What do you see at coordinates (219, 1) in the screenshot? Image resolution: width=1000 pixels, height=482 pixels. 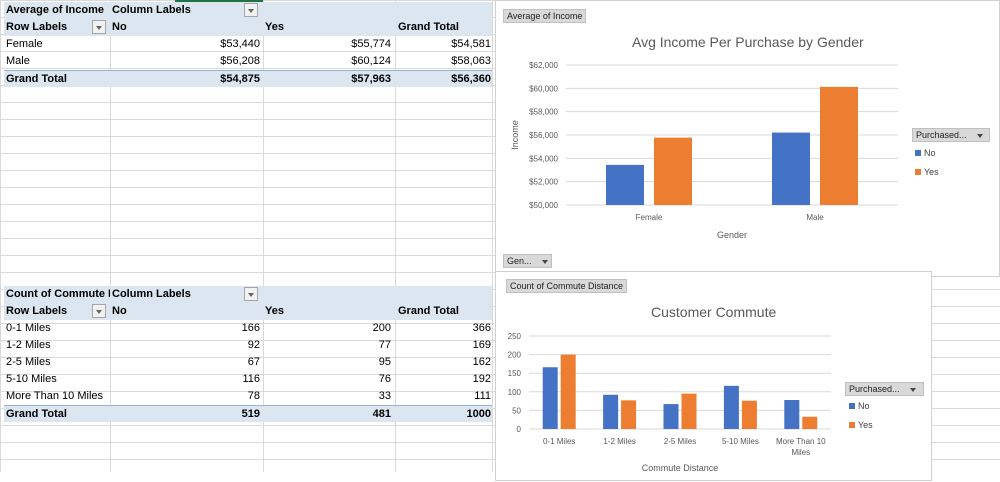 I see `selected-cell-indicator` at bounding box center [219, 1].